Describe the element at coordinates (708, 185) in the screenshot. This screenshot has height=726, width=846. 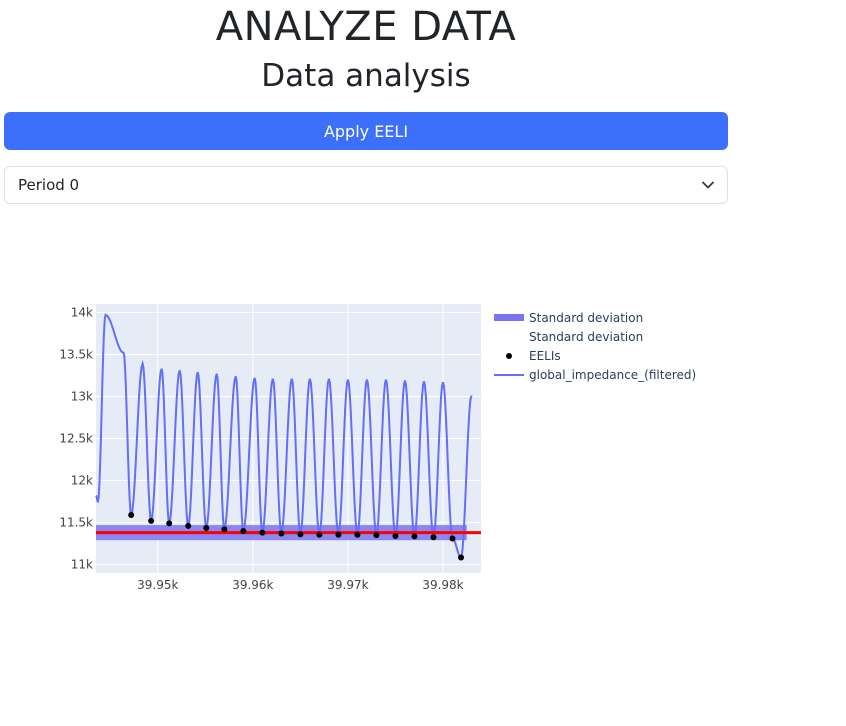
I see `chevron-down-icon` at that location.